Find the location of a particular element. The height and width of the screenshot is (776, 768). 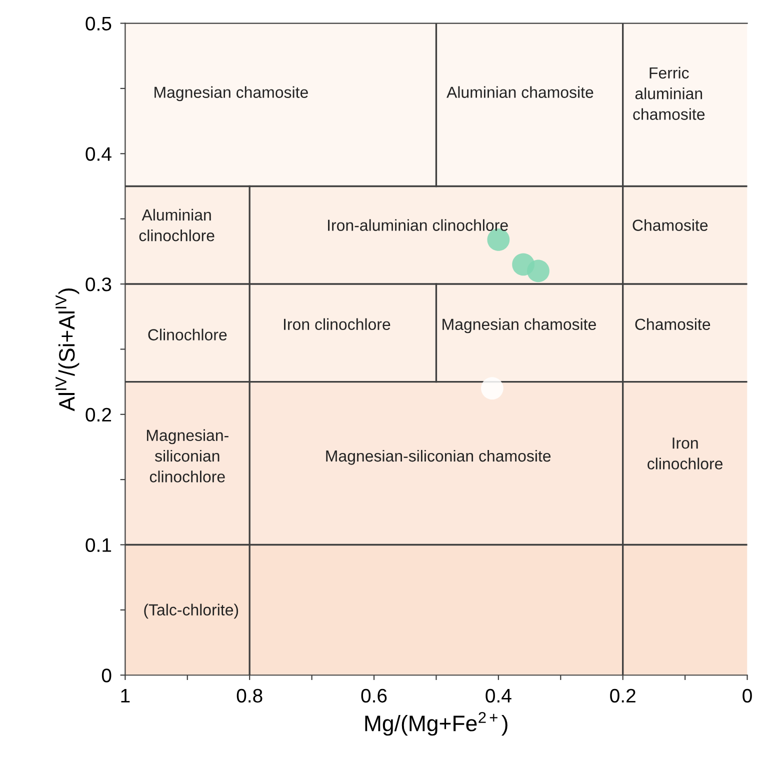

annotation: Magnesian-siliconian chamosite is located at coordinates (438, 457).